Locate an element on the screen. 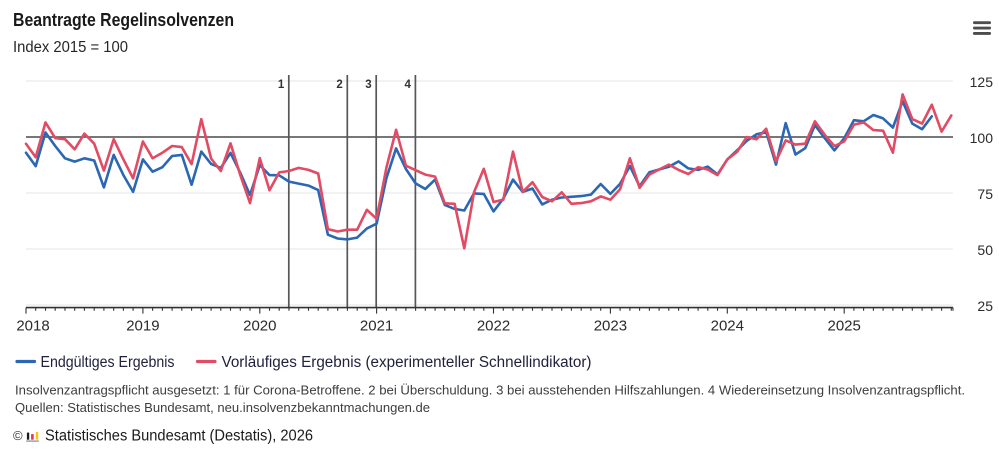 This screenshot has height=454, width=999. svg-text: 2021 is located at coordinates (376, 326).